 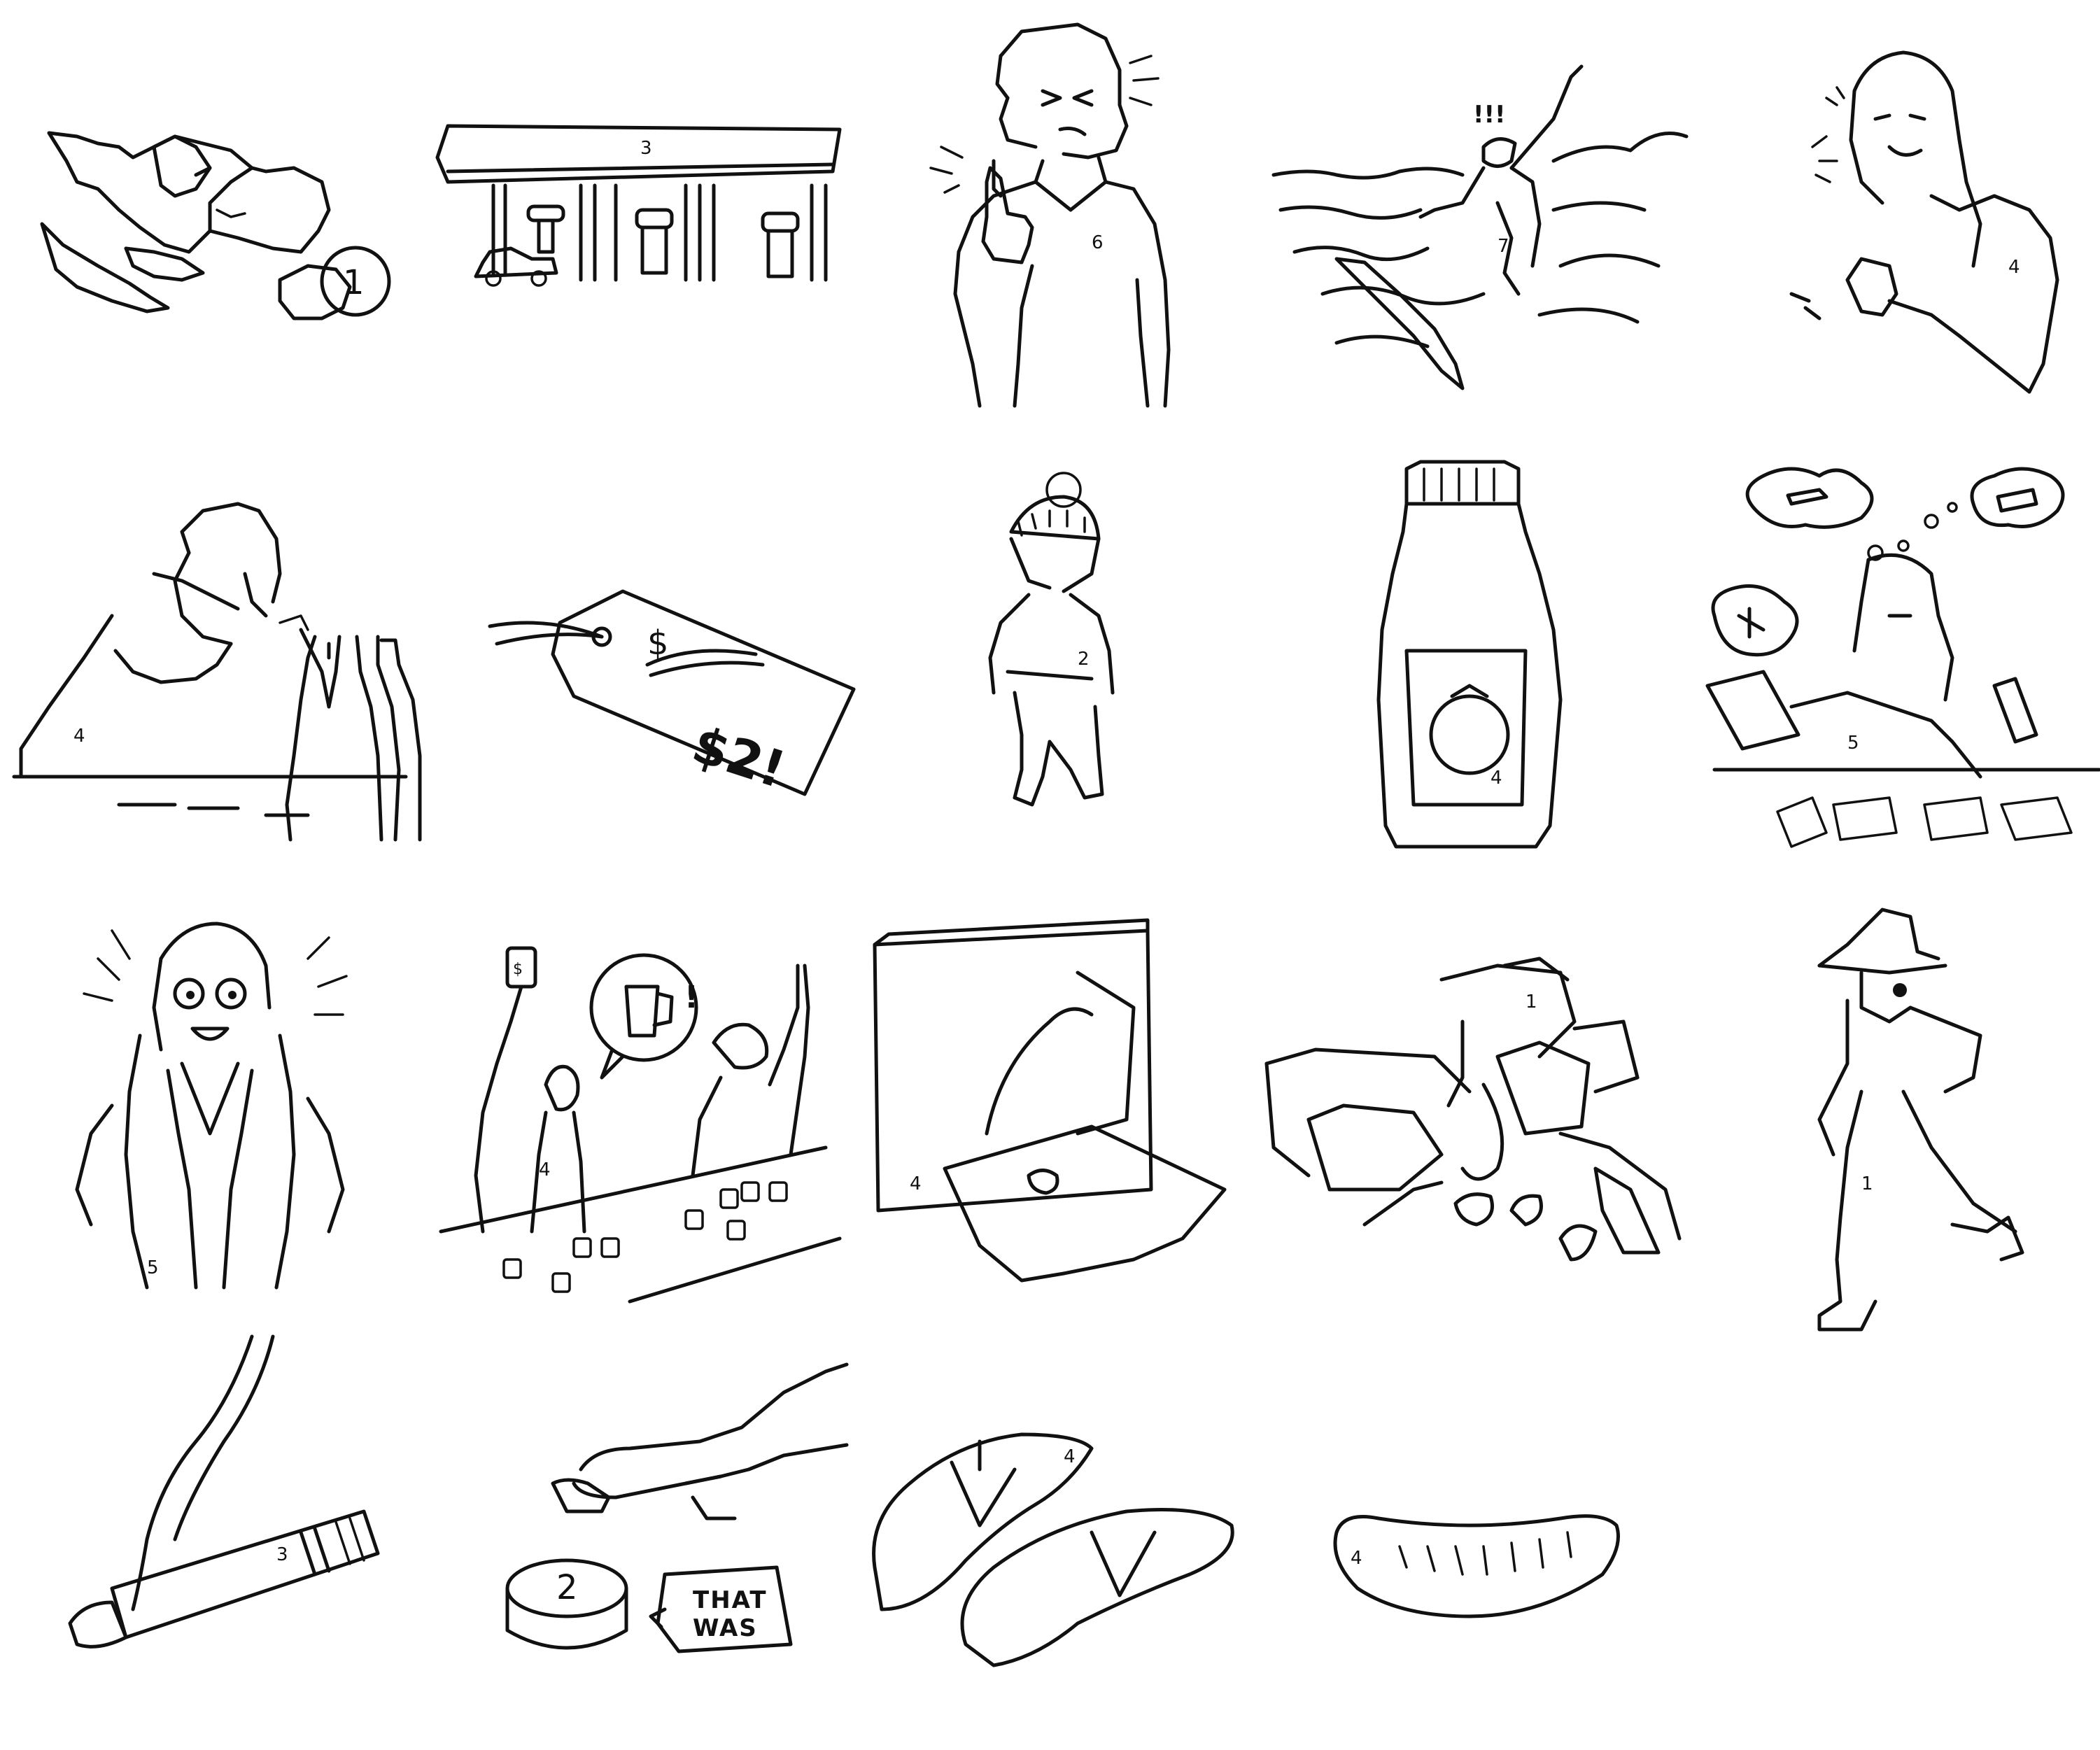 I want to click on price-tag-illustration: $ $2!, so click(x=672, y=694).